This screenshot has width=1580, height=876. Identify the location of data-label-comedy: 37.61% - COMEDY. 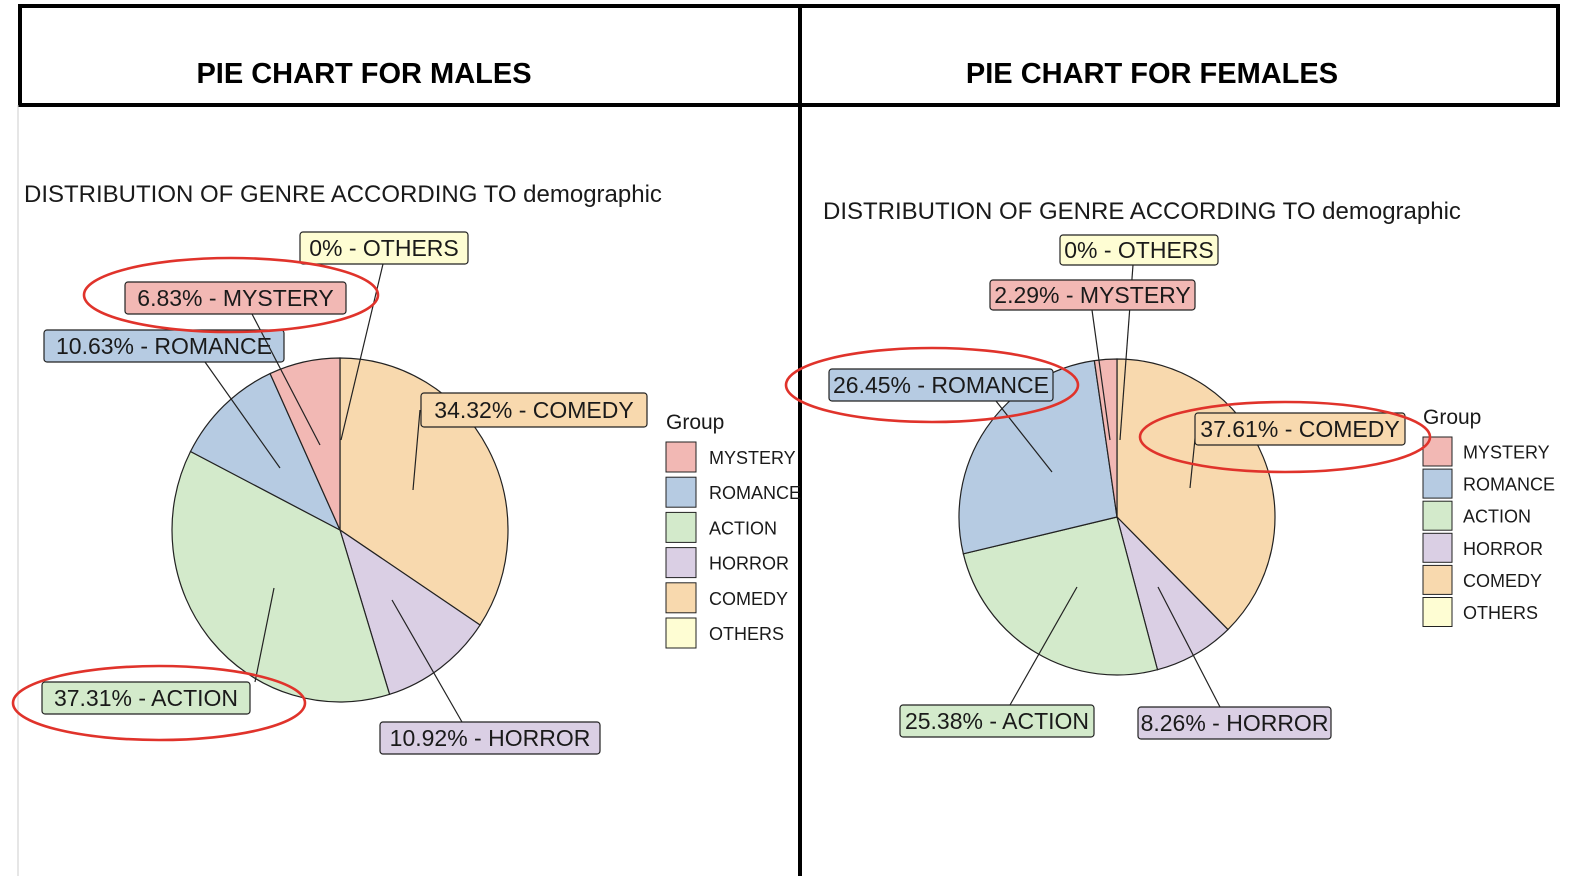
(1299, 429).